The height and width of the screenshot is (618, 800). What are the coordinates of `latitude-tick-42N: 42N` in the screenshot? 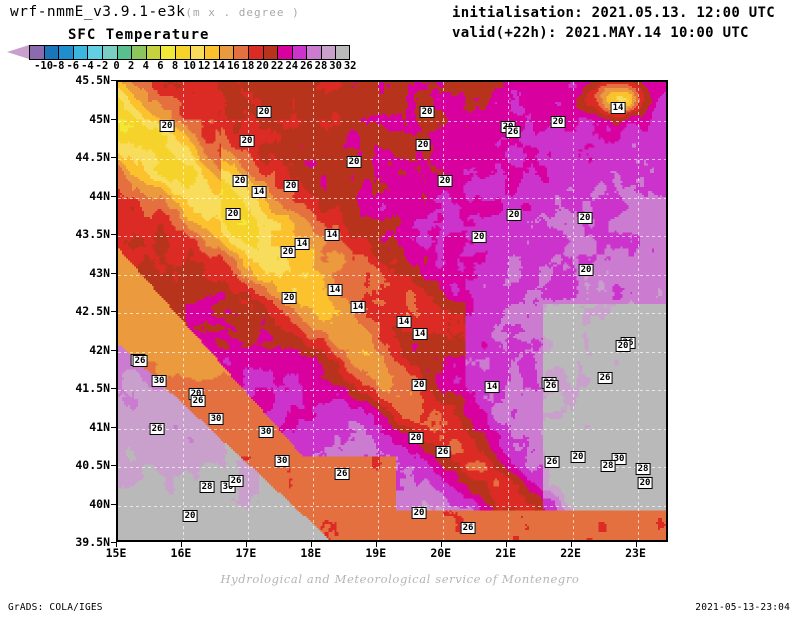 It's located at (99, 349).